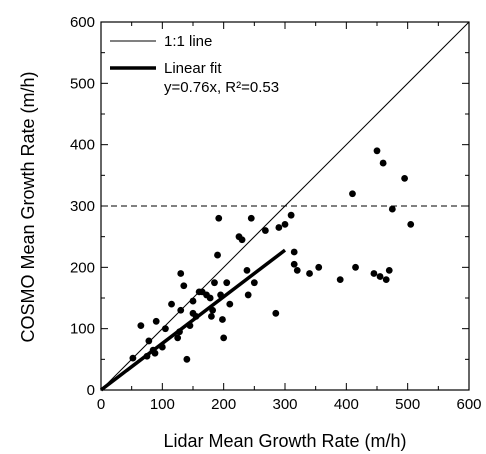 The height and width of the screenshot is (454, 486). What do you see at coordinates (82, 329) in the screenshot?
I see `y-tick-label: 100` at bounding box center [82, 329].